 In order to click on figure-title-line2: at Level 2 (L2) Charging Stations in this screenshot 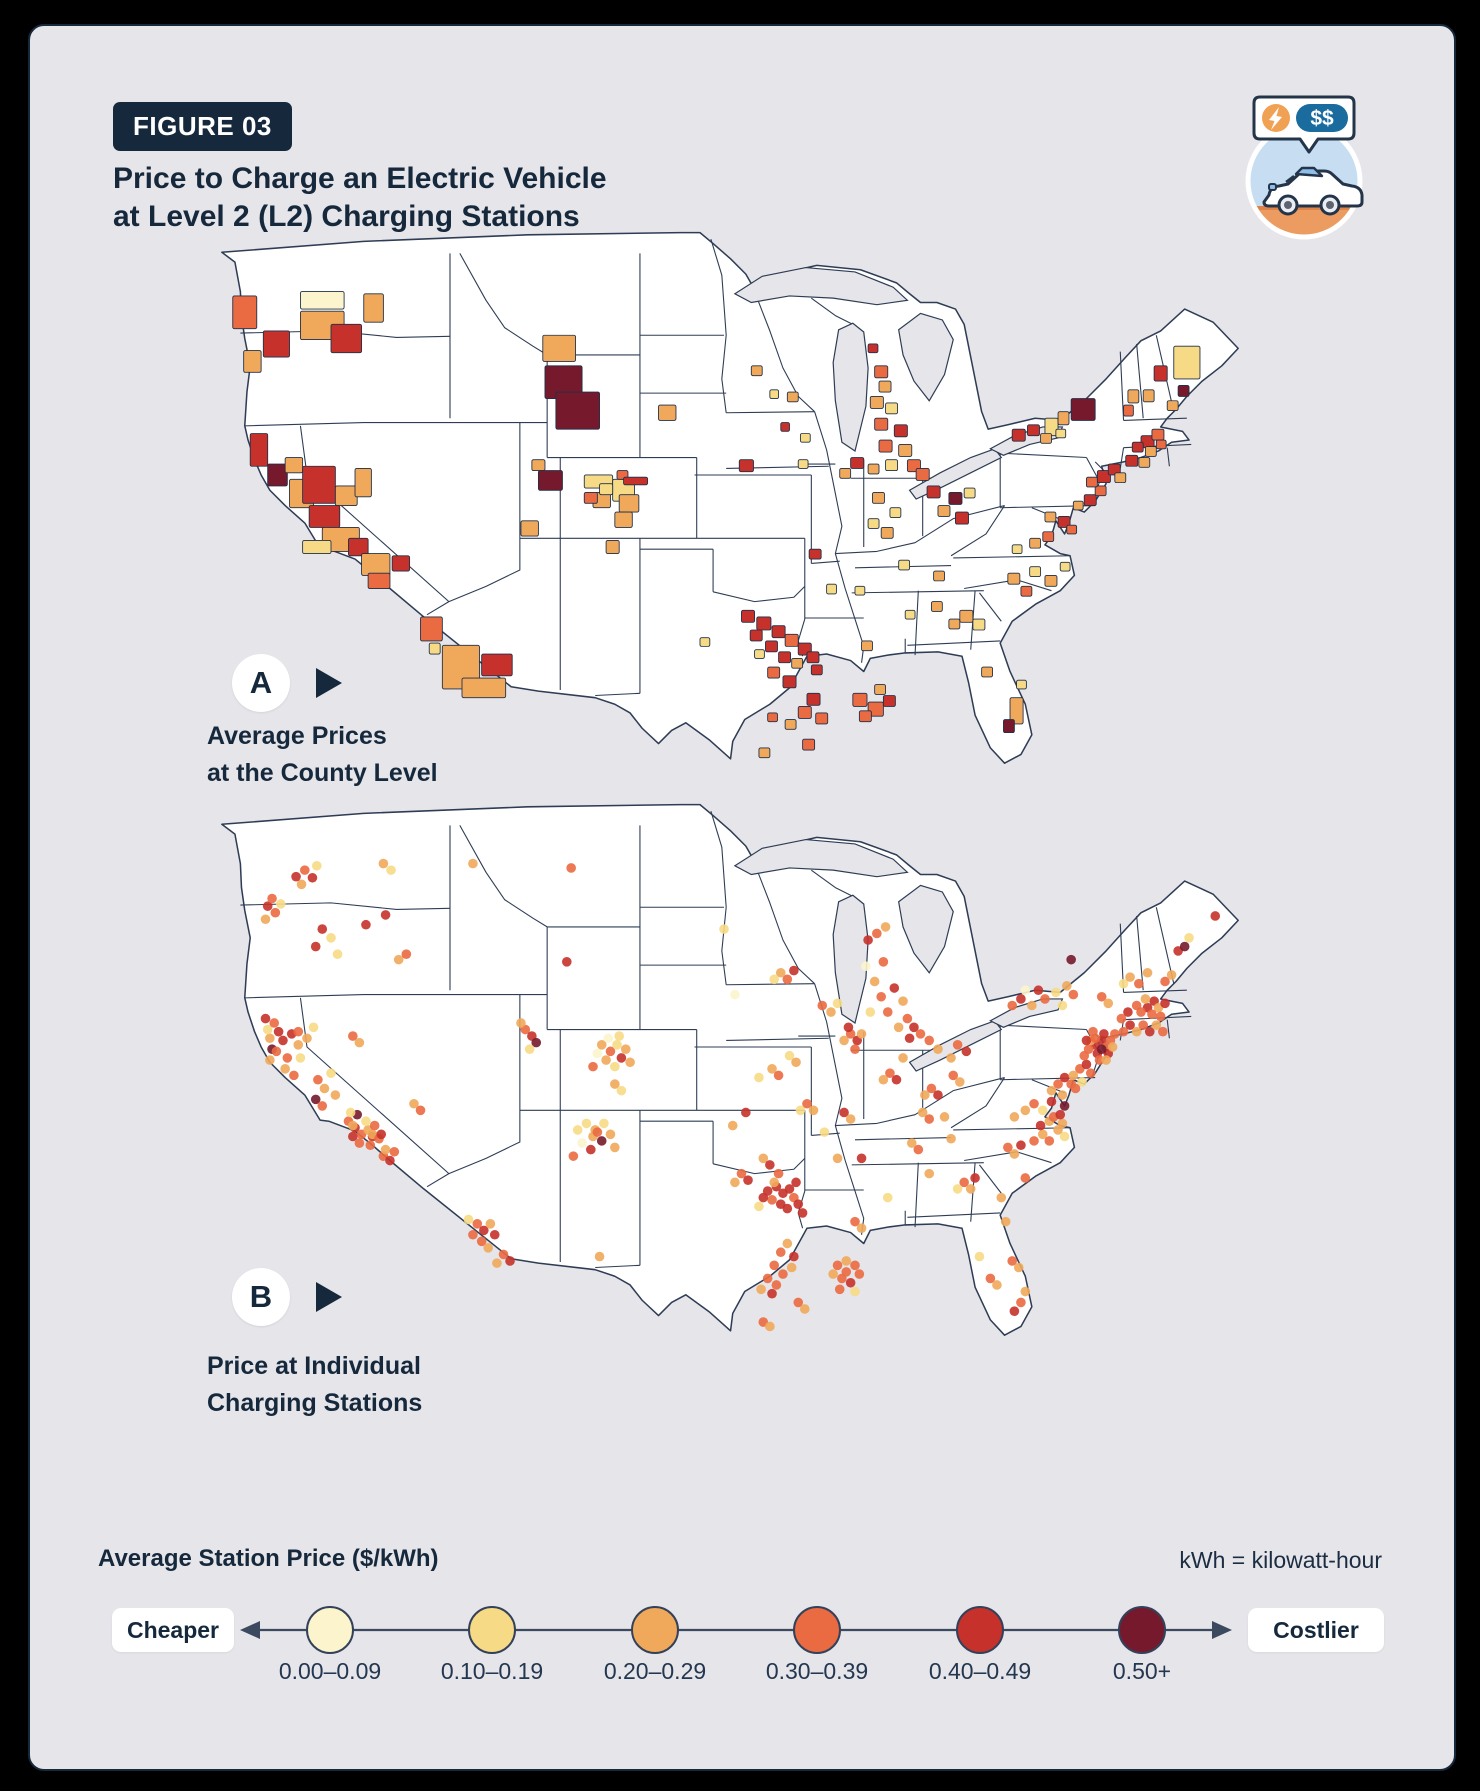, I will do `click(346, 216)`.